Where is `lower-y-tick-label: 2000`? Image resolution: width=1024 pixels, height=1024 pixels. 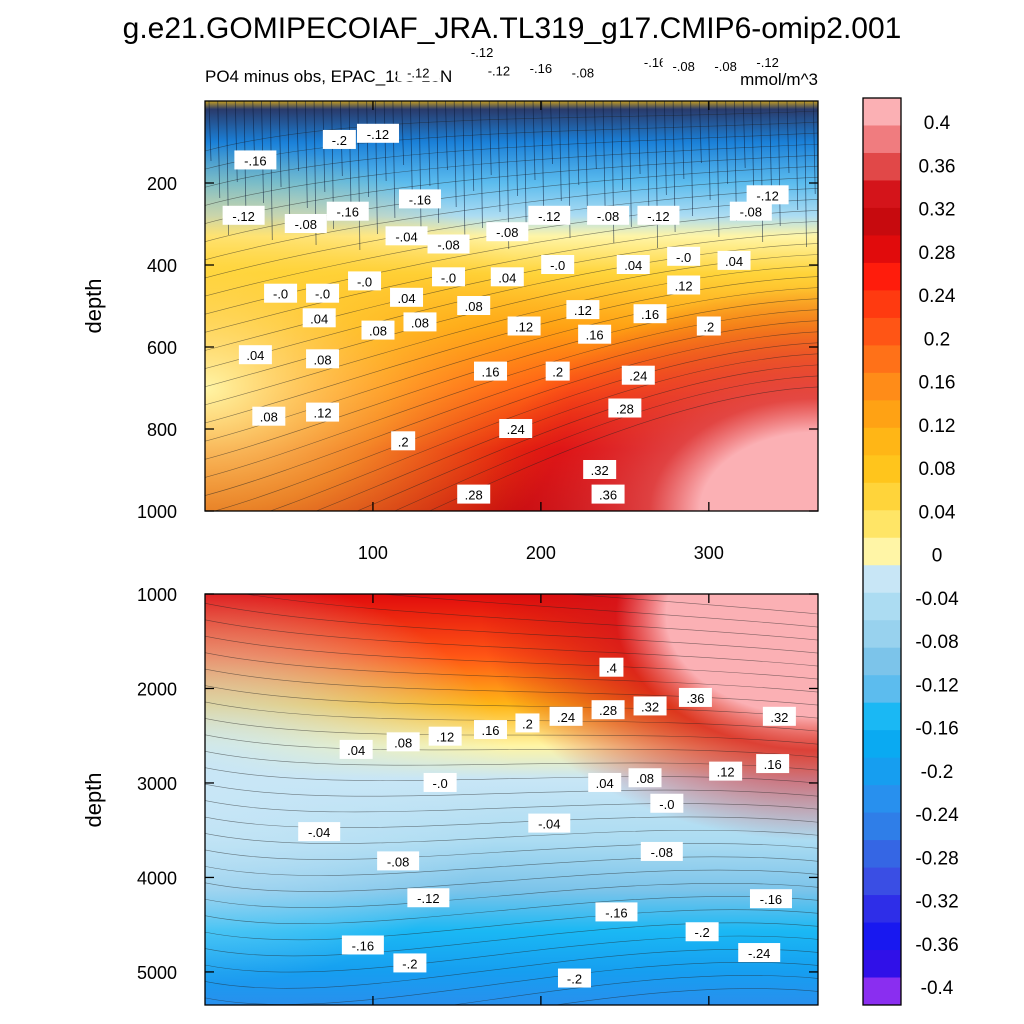
lower-y-tick-label: 2000 is located at coordinates (157, 689).